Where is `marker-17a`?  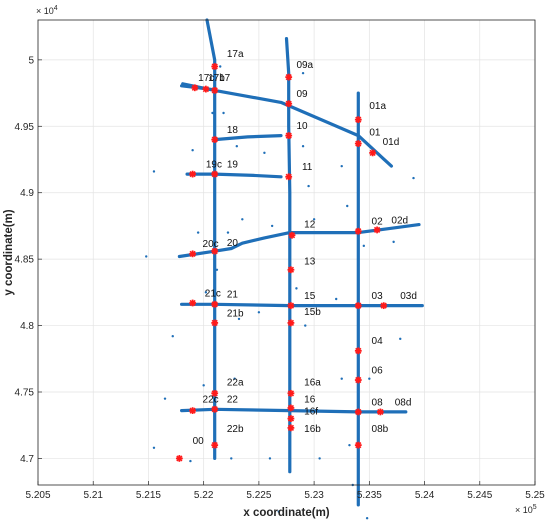
marker-17a is located at coordinates (215, 66).